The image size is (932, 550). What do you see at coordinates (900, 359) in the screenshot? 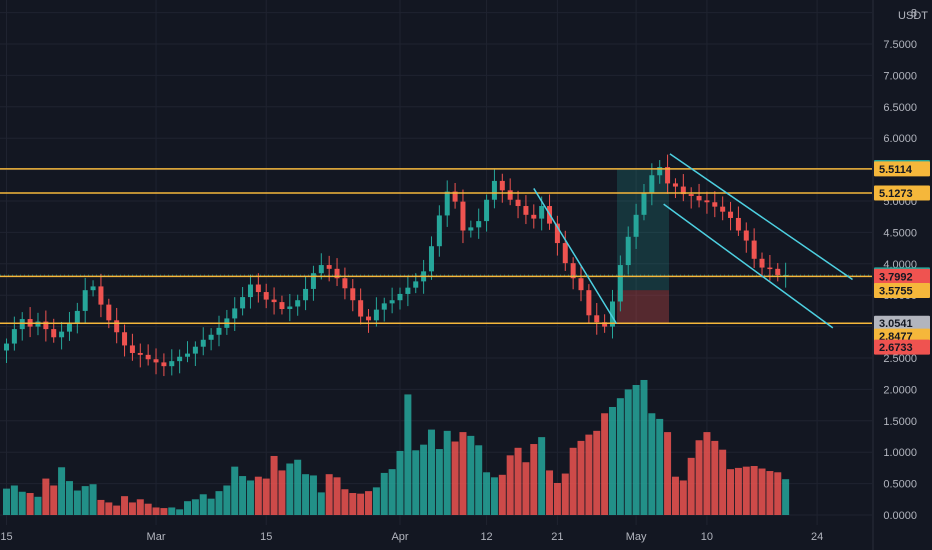
I see `y-tick-label: 2.5000` at bounding box center [900, 359].